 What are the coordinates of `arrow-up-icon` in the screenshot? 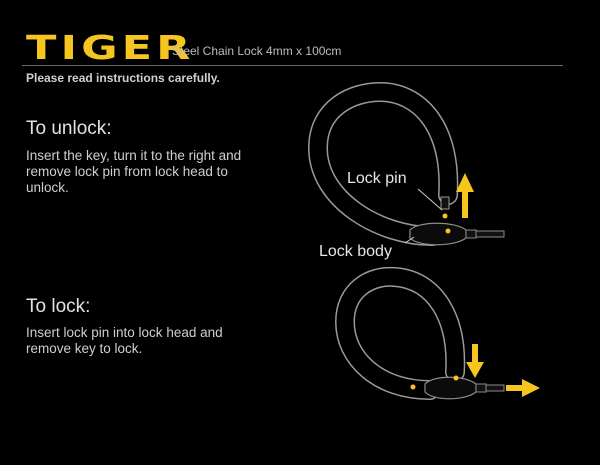 It's located at (465, 195).